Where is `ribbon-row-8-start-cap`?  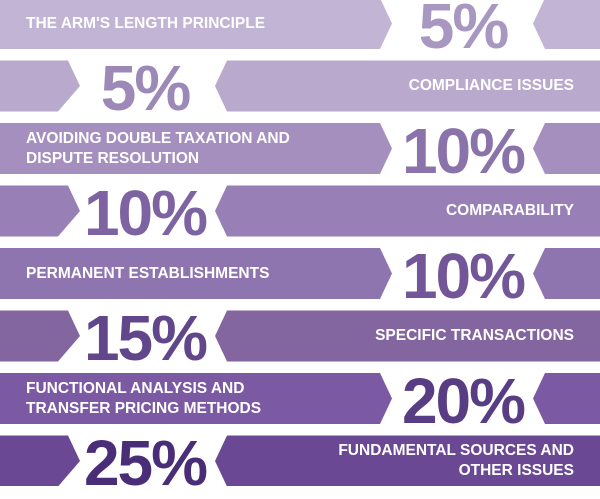 ribbon-row-8-start-cap is located at coordinates (40, 460).